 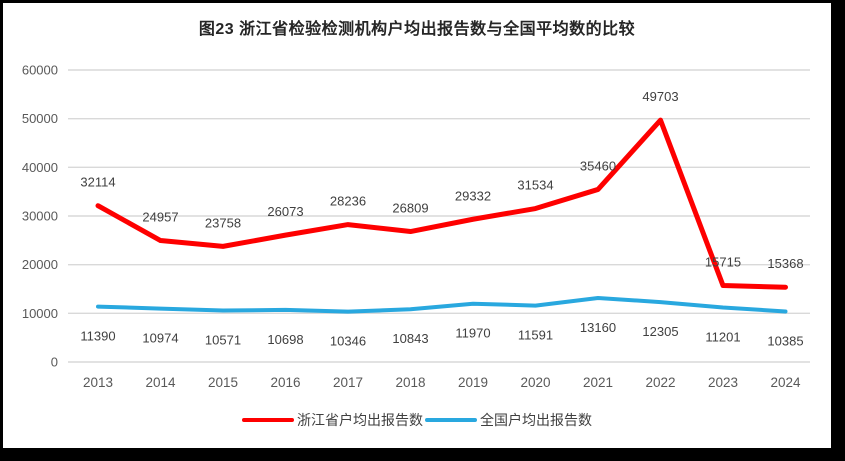 I want to click on data-label: 11390, so click(x=97, y=336).